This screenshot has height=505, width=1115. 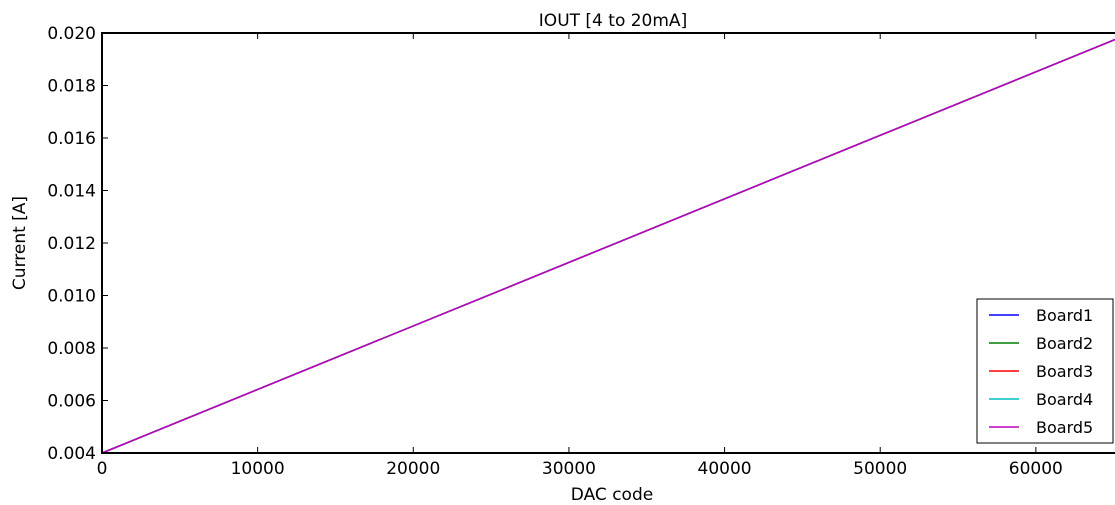 What do you see at coordinates (71, 139) in the screenshot?
I see `y-tick-label: 0.016` at bounding box center [71, 139].